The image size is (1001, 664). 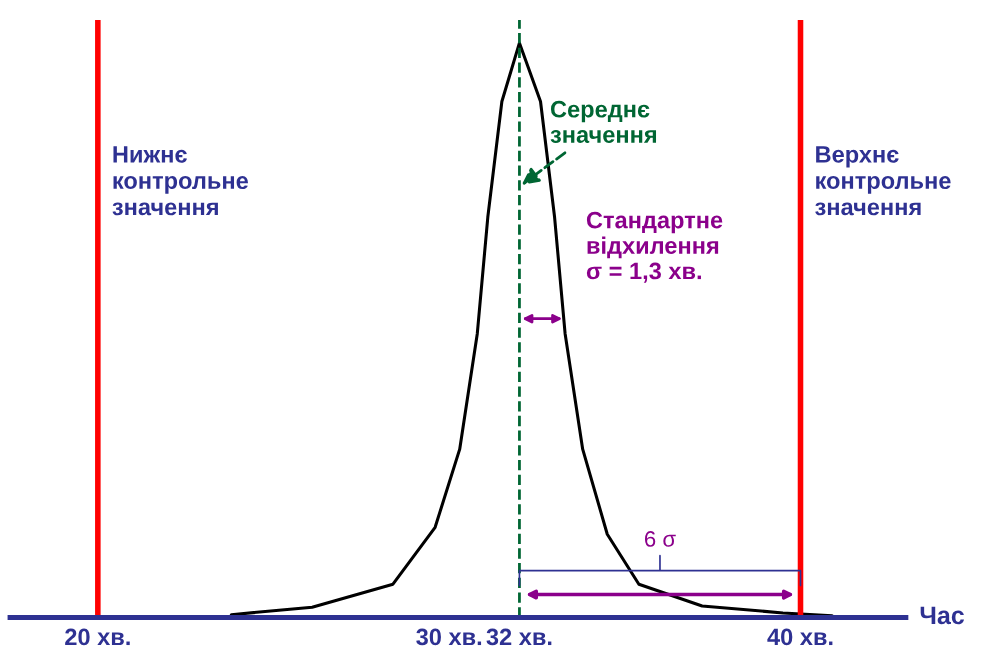 What do you see at coordinates (180, 181) in the screenshot?
I see `ref-line-label: Нижнє контрольне значення` at bounding box center [180, 181].